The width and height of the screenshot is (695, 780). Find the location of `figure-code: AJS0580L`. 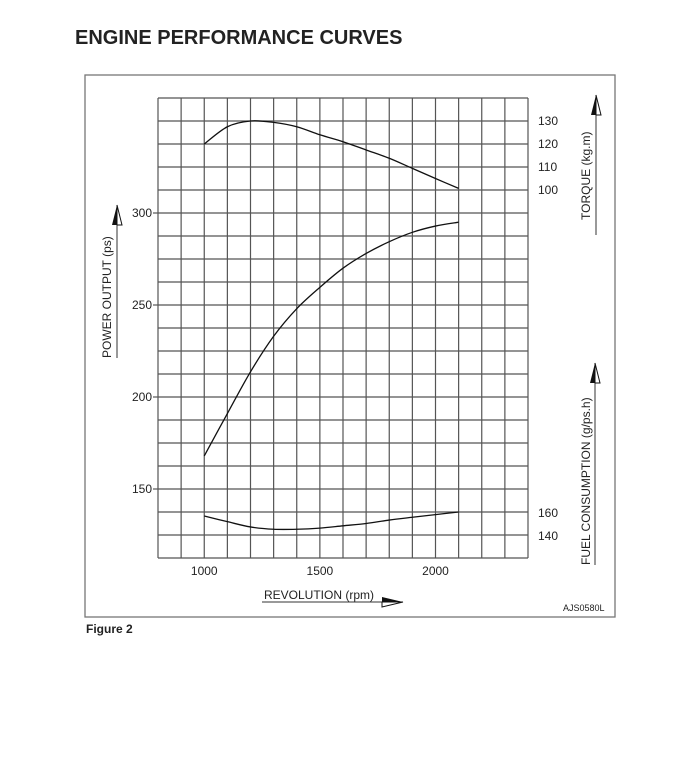

figure-code: AJS0580L is located at coordinates (584, 608).